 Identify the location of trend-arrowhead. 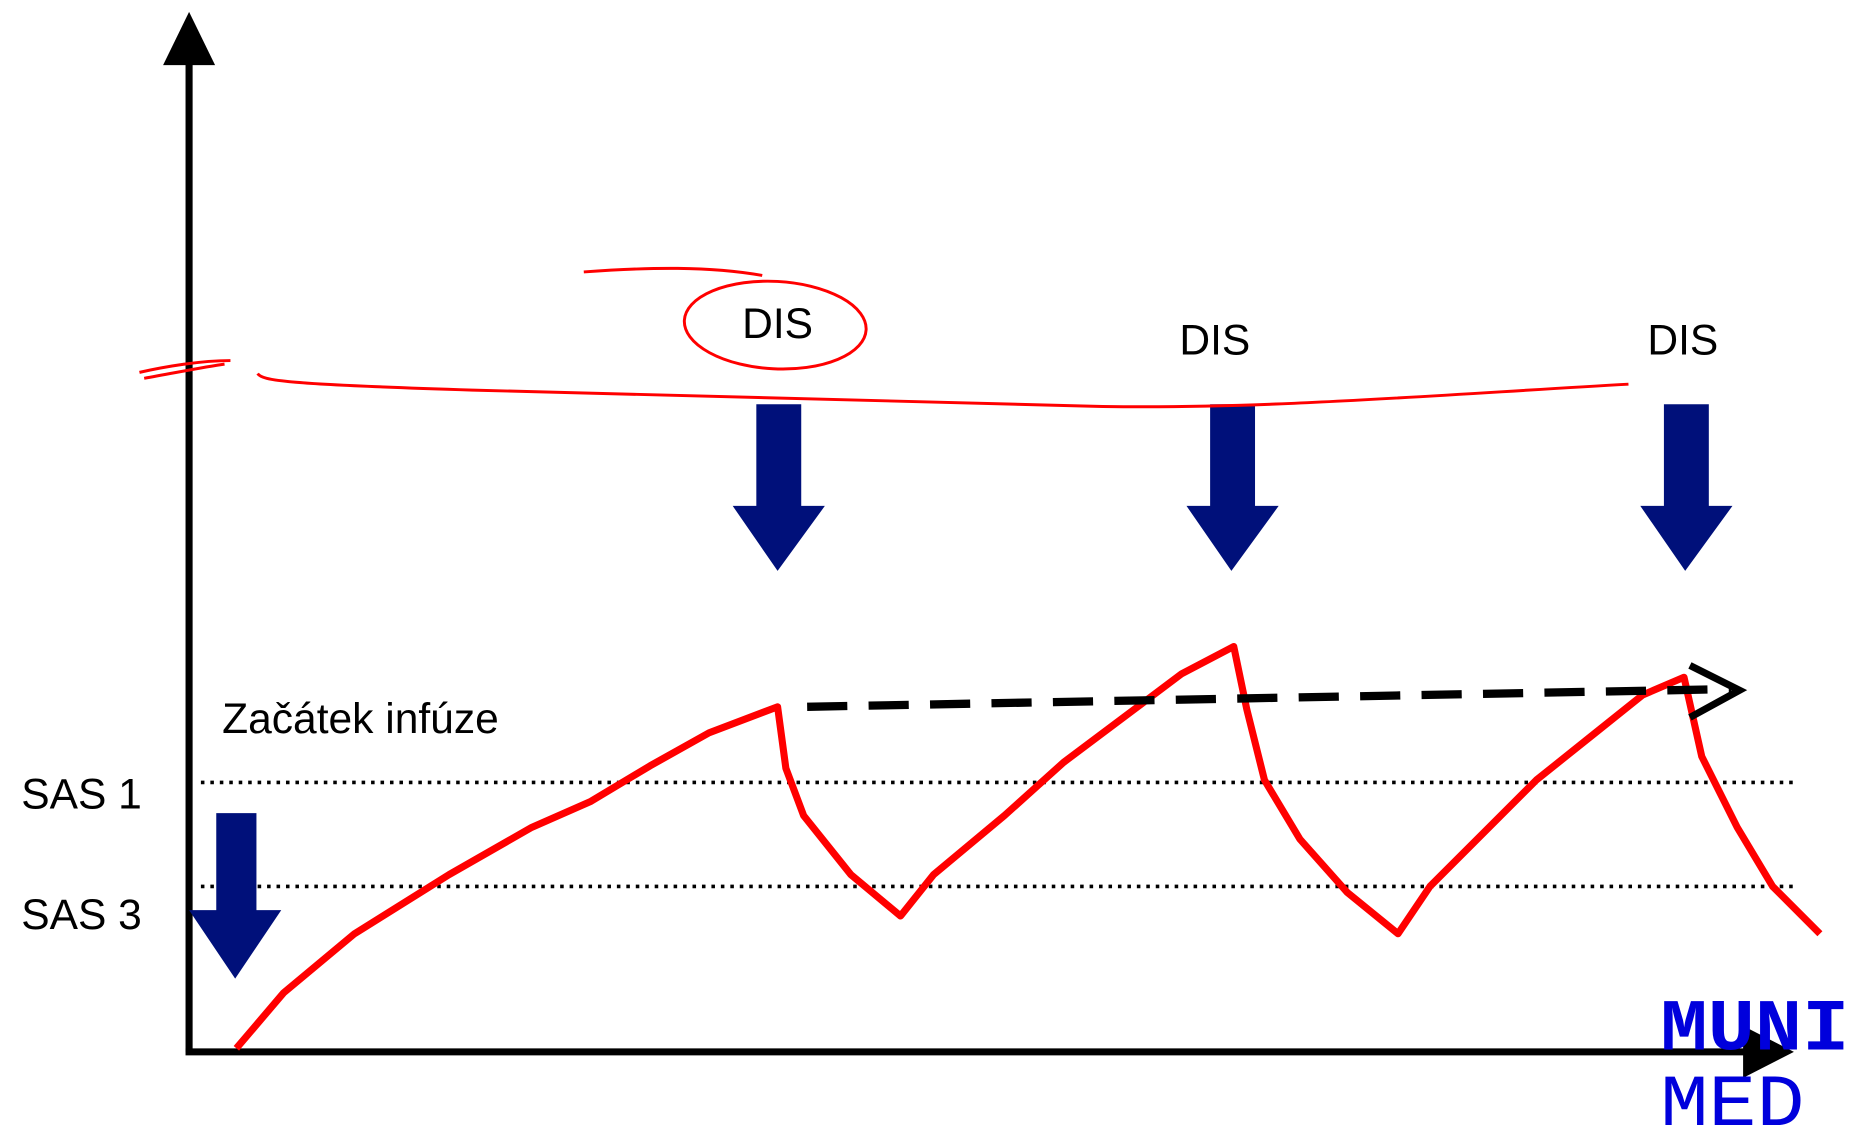
(1718, 691).